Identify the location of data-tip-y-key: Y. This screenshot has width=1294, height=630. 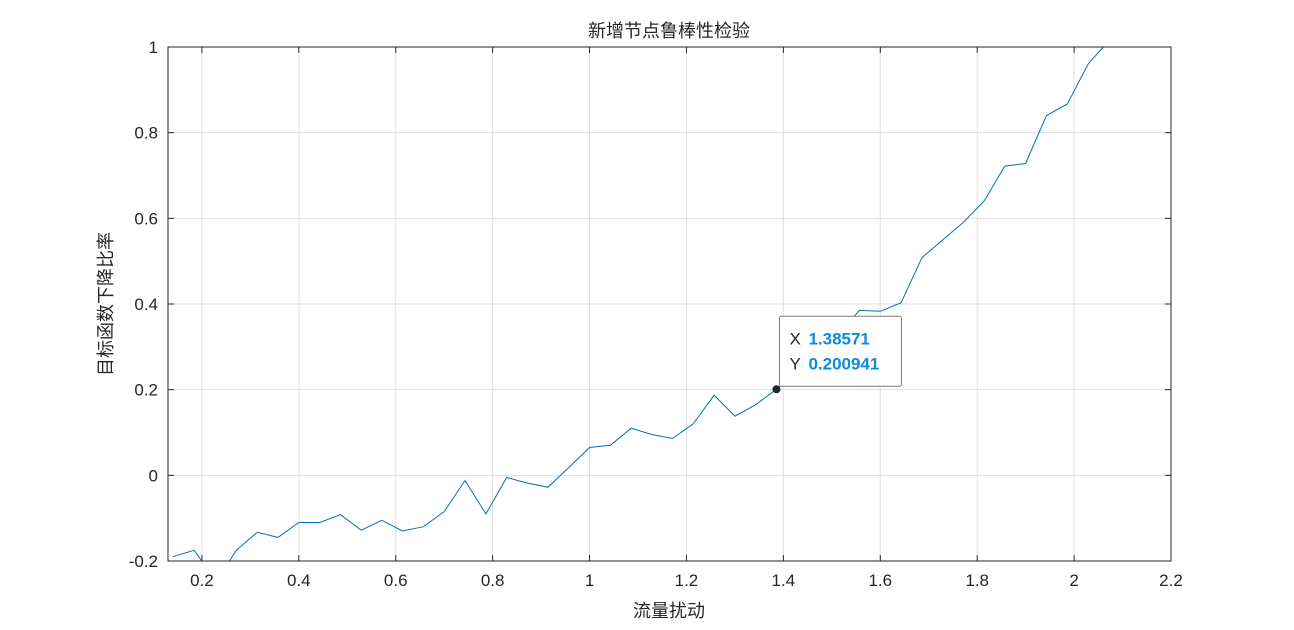
(794, 363).